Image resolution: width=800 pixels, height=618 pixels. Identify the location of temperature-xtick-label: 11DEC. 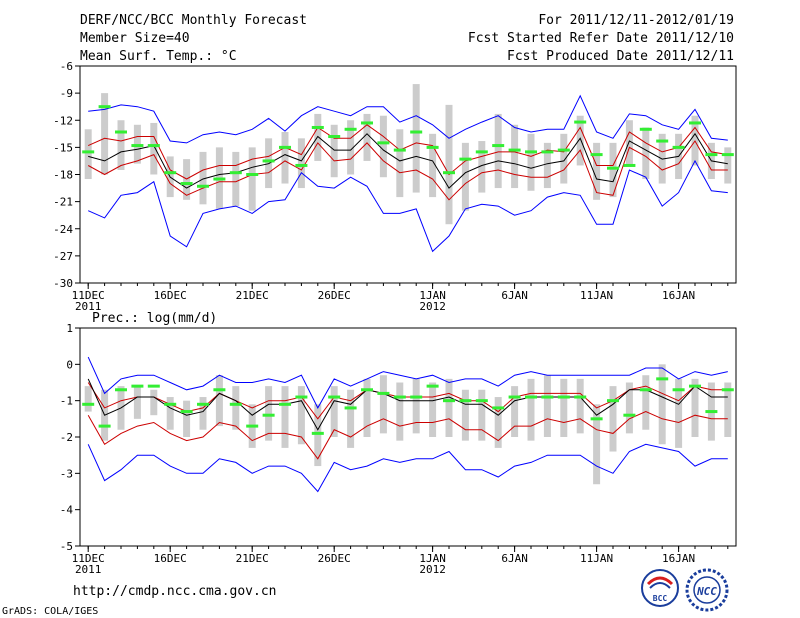
(88, 295).